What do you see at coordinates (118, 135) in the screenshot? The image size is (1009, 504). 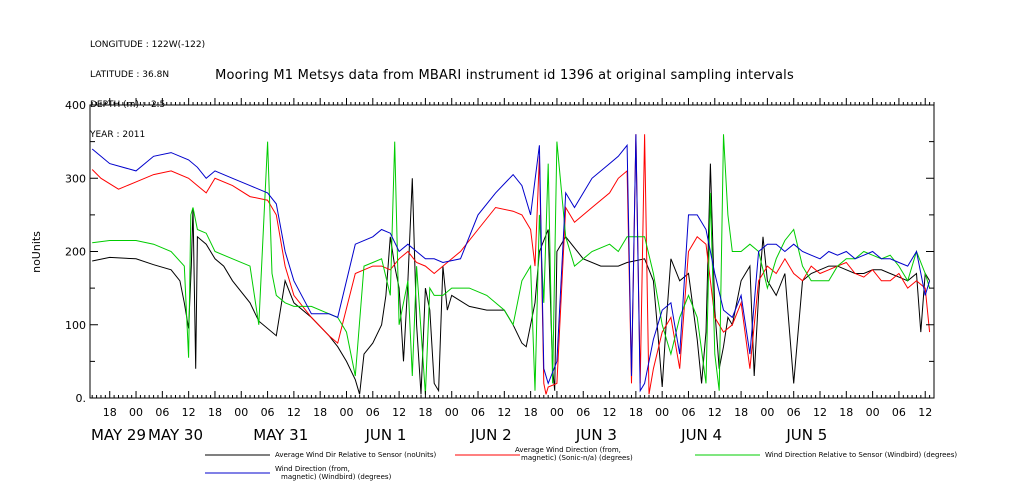 I see `year-label: YEAR : 2011` at bounding box center [118, 135].